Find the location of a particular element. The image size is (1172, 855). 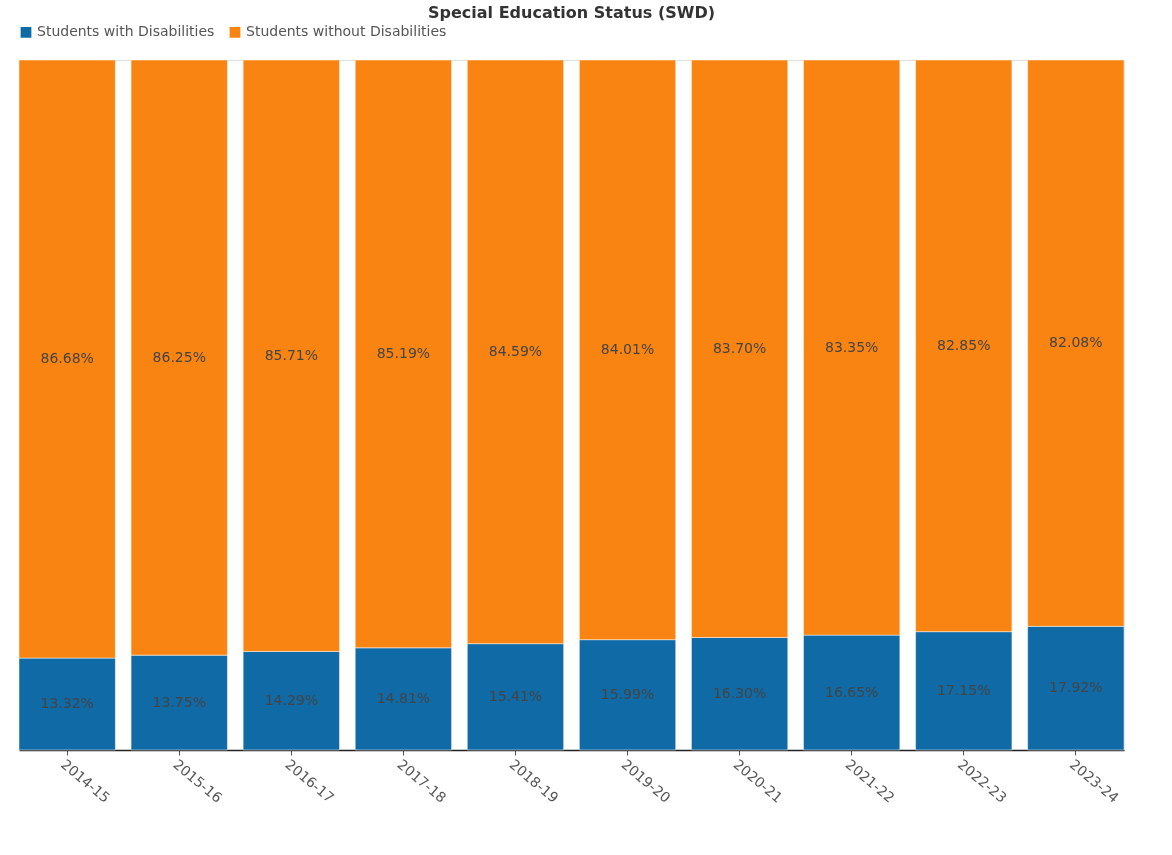

data-label: 13.75% is located at coordinates (179, 701).